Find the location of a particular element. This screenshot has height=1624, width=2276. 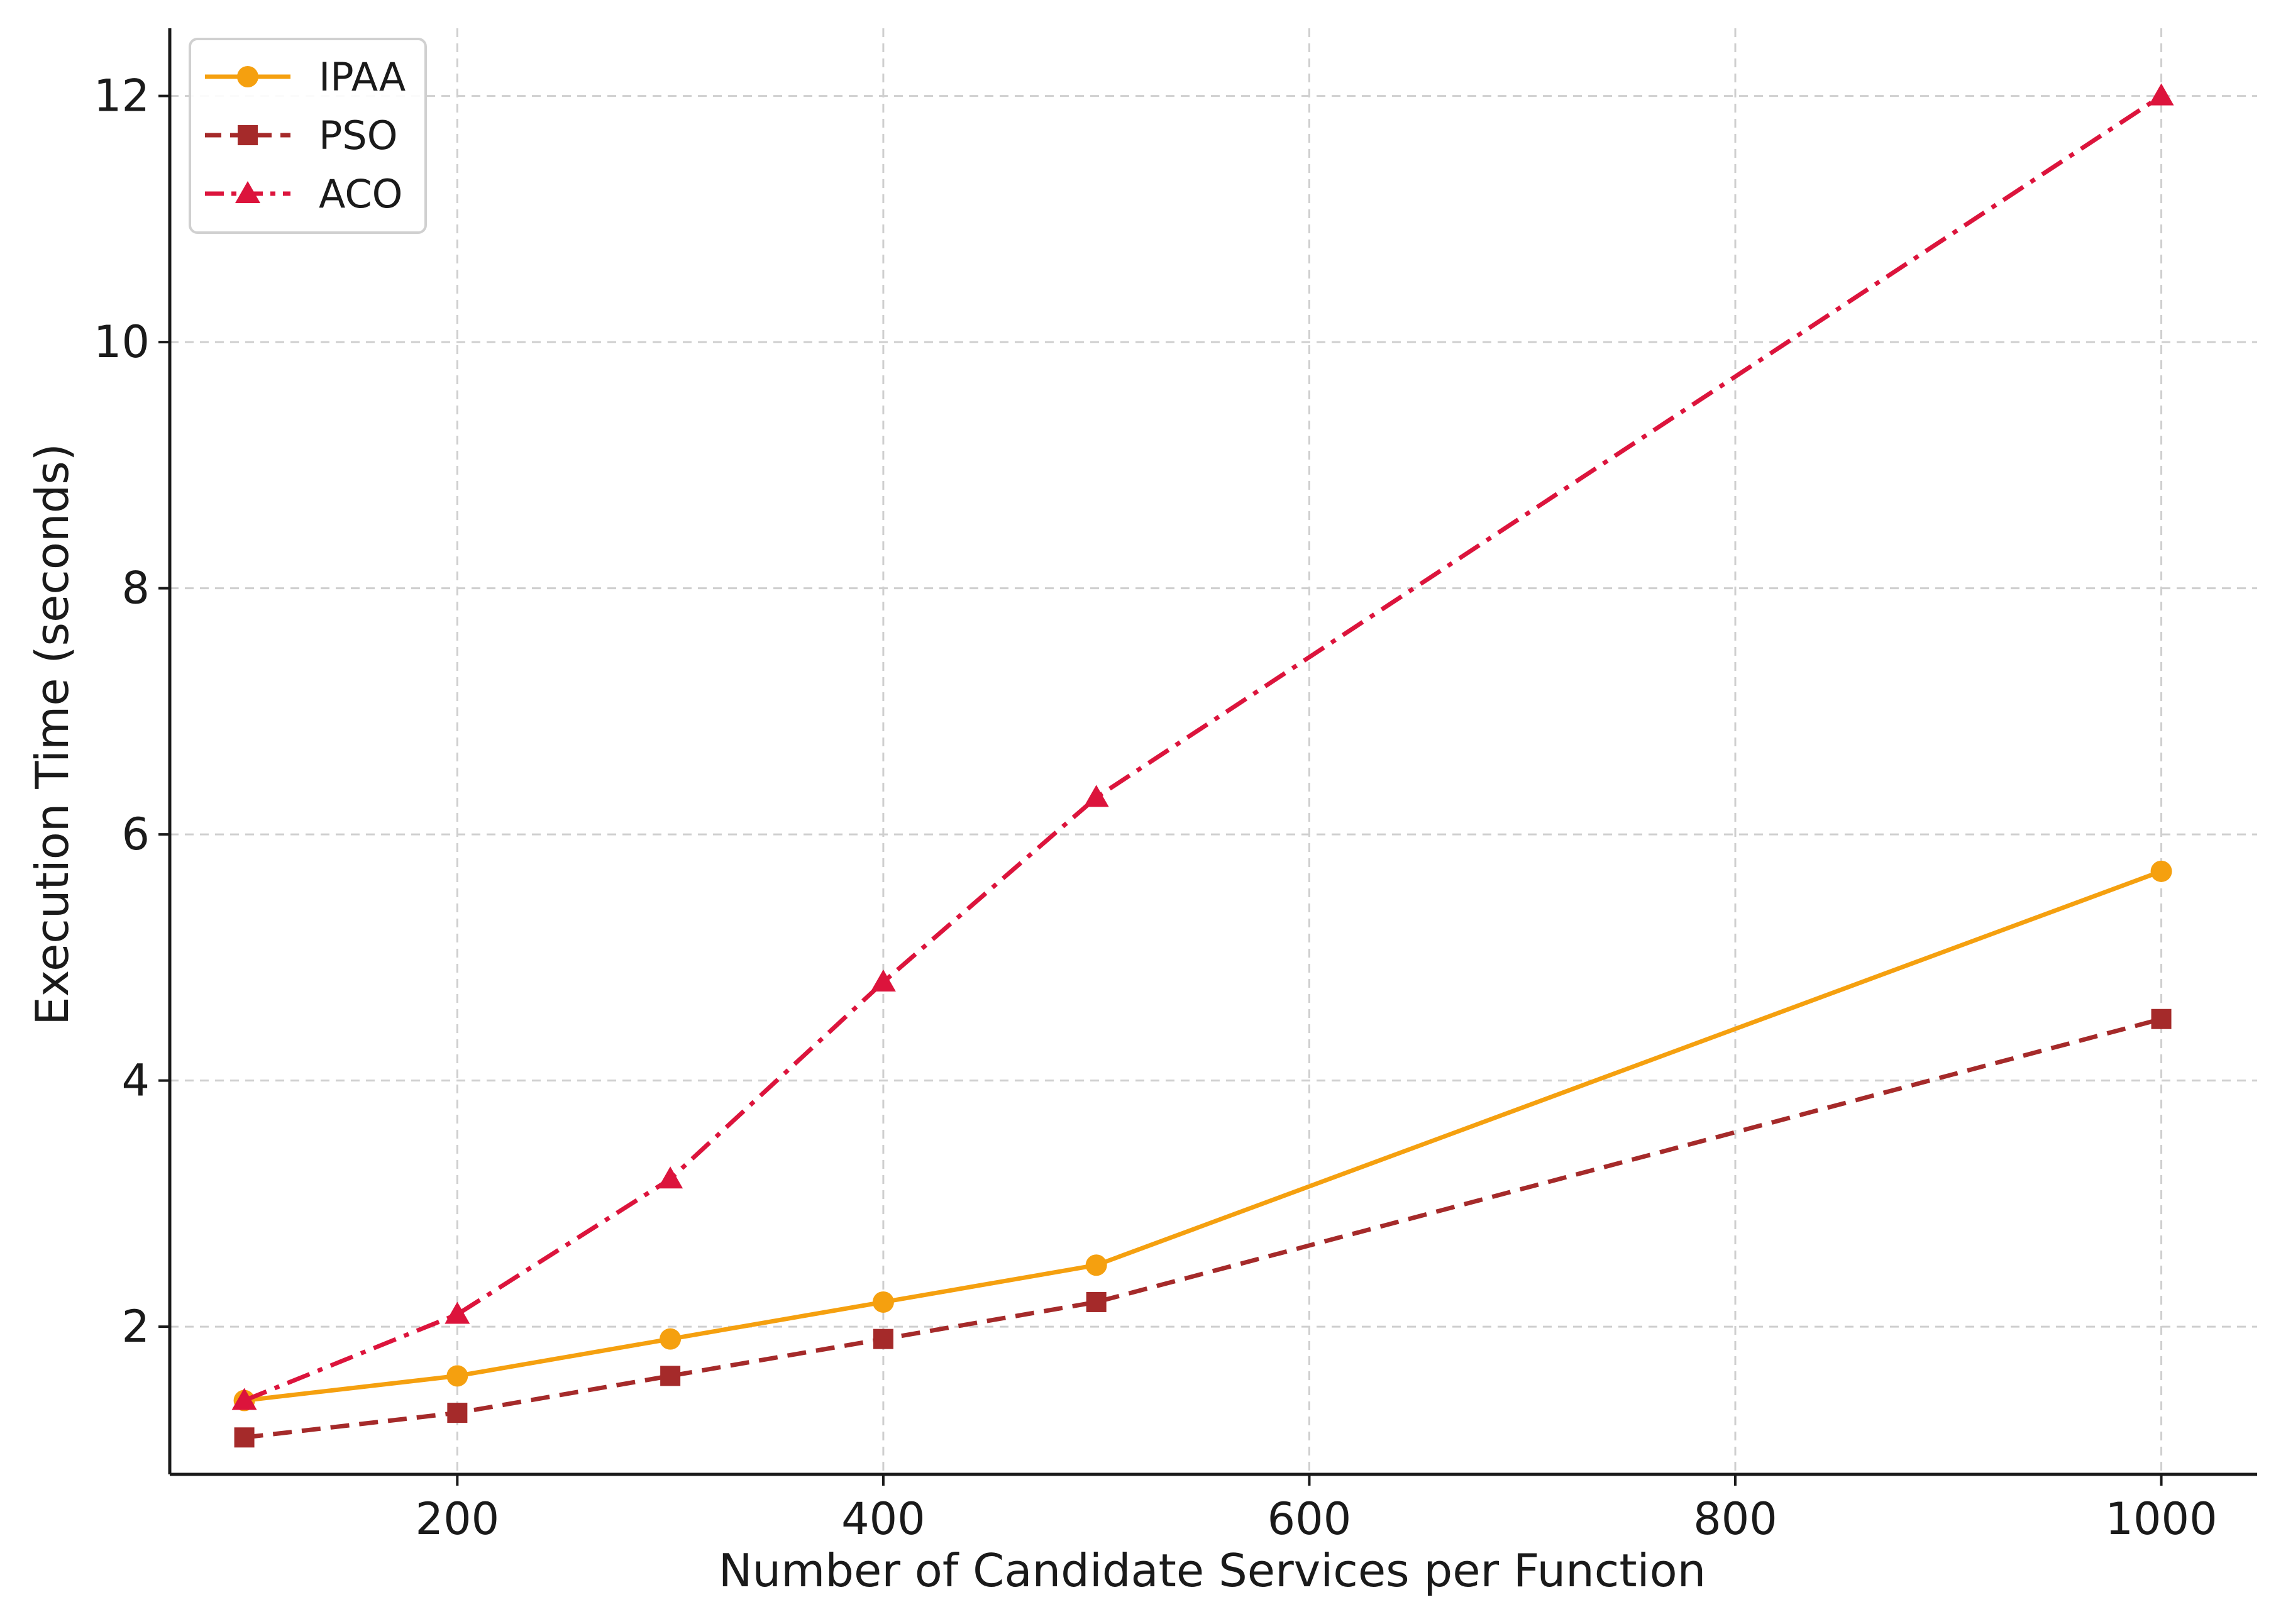

legend-label-pso: PSO is located at coordinates (358, 135).